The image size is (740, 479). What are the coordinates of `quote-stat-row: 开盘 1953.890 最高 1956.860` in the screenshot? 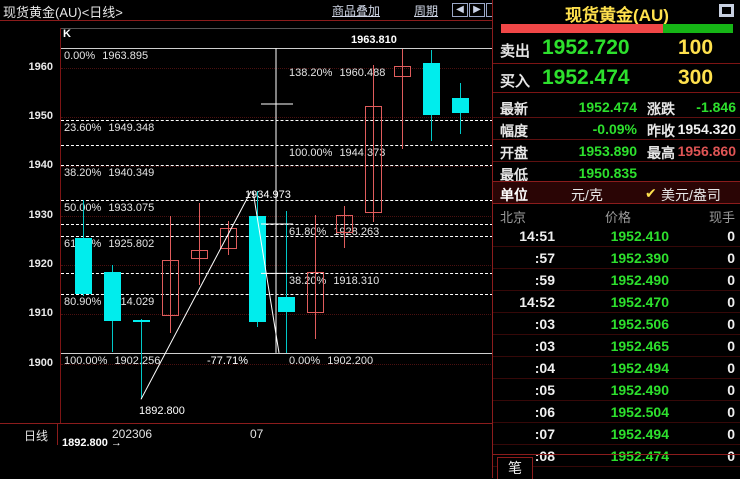 It's located at (616, 151).